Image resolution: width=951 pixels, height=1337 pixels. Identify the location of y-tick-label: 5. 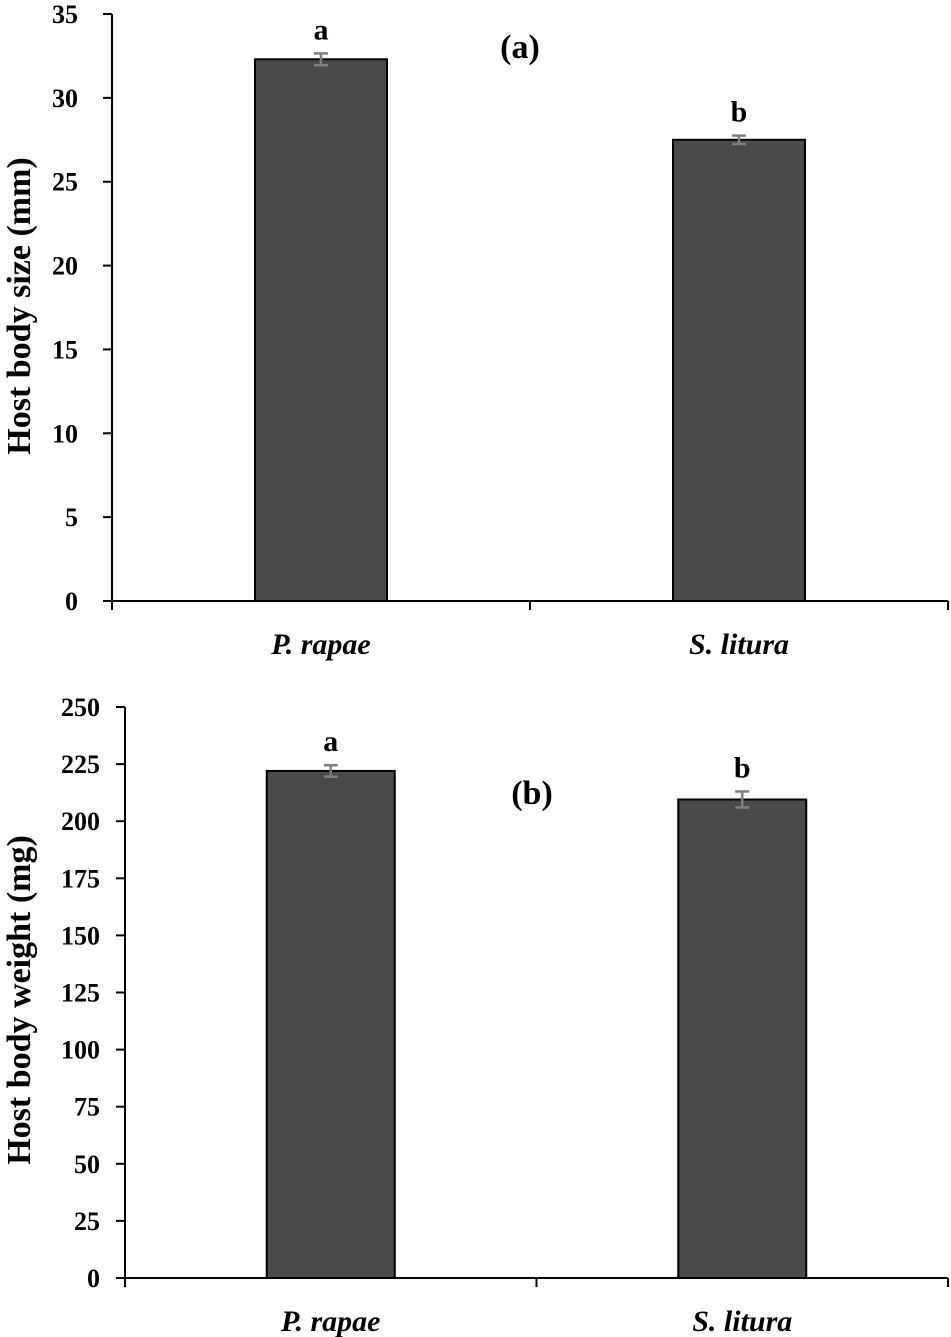
(71, 517).